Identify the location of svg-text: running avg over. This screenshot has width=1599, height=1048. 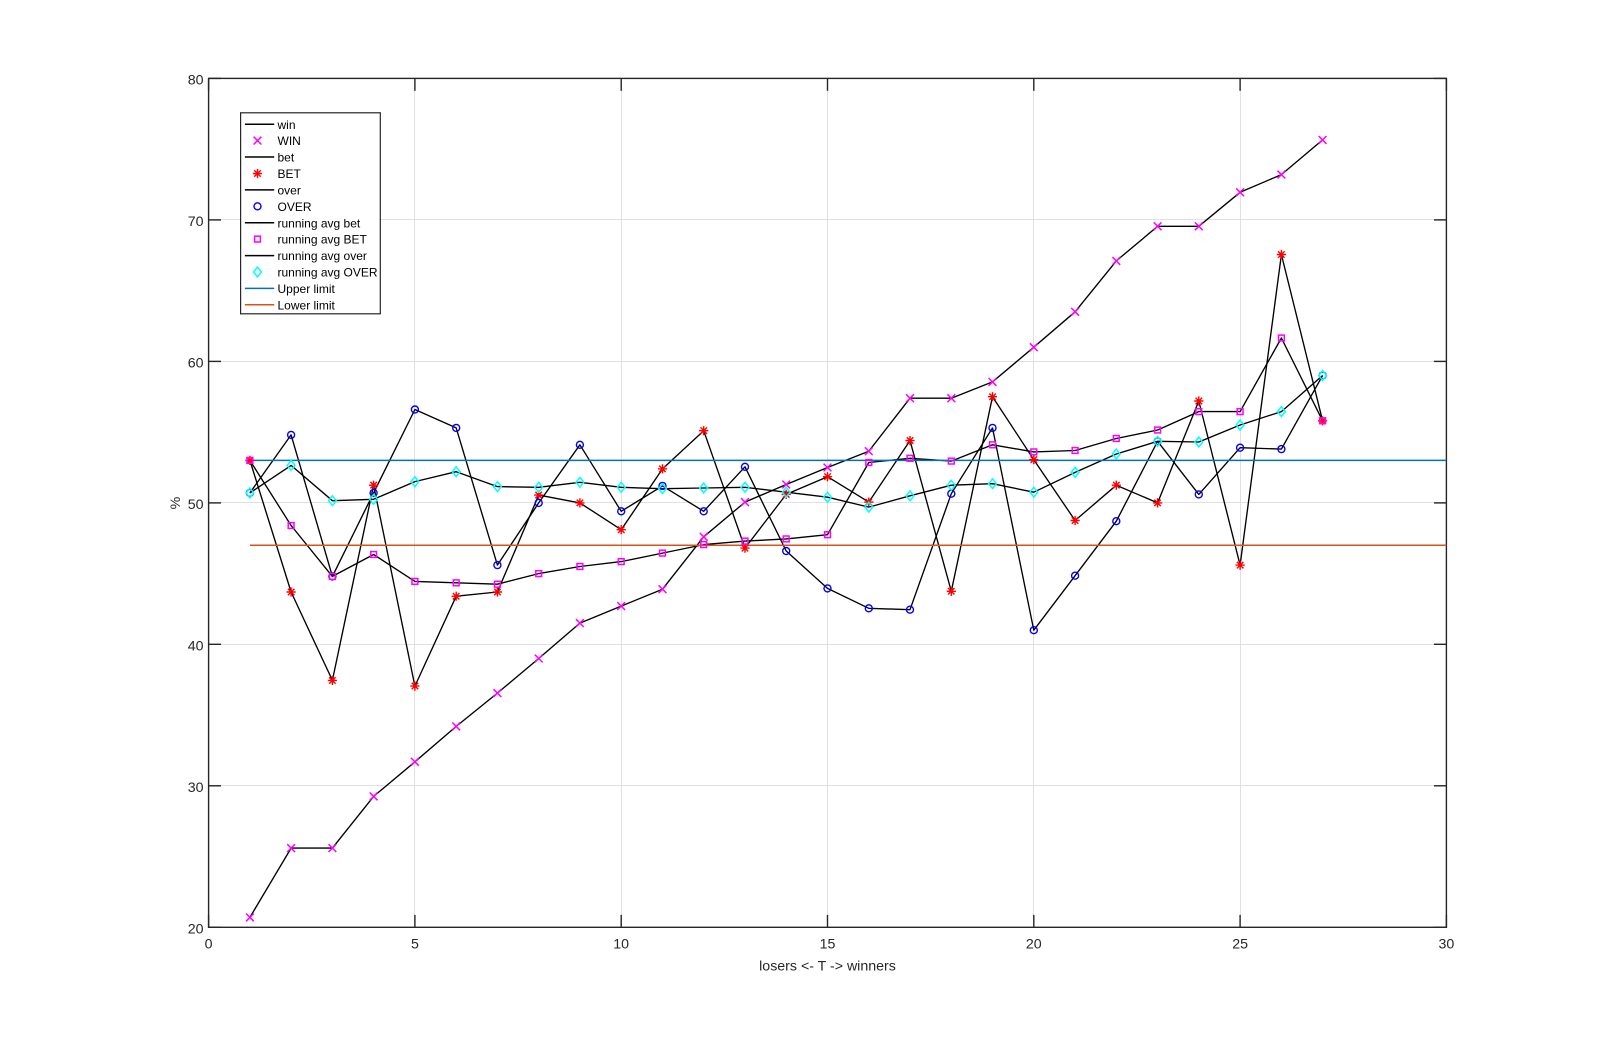
(322, 256).